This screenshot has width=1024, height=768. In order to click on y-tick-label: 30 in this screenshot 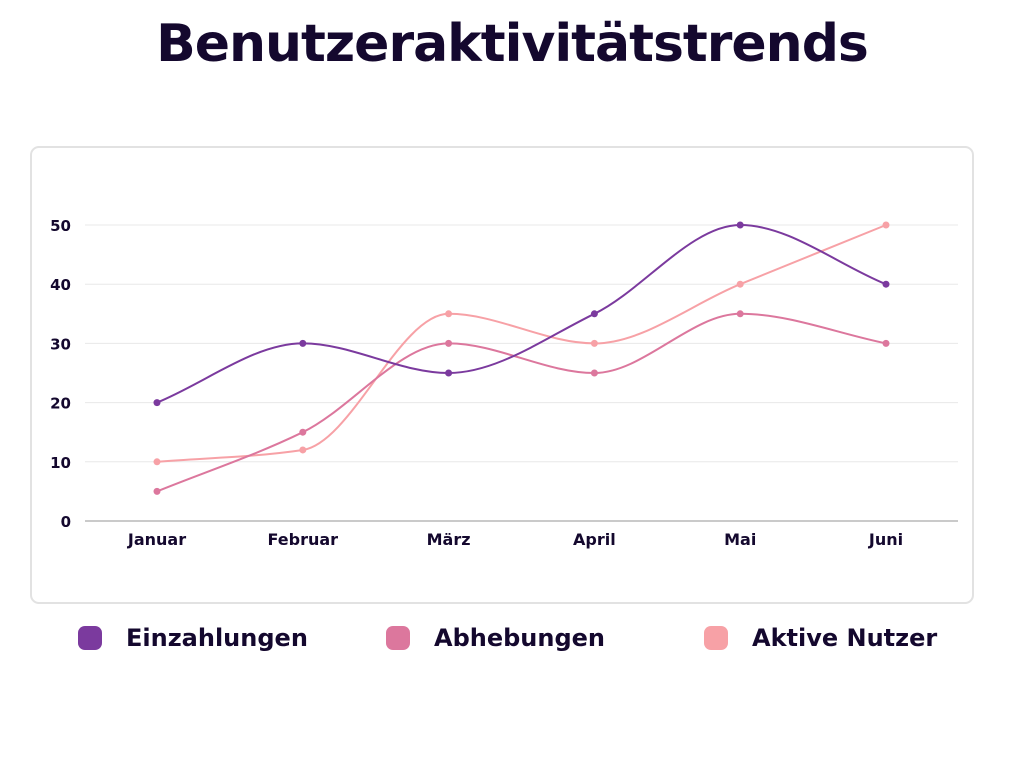, I will do `click(60, 344)`.